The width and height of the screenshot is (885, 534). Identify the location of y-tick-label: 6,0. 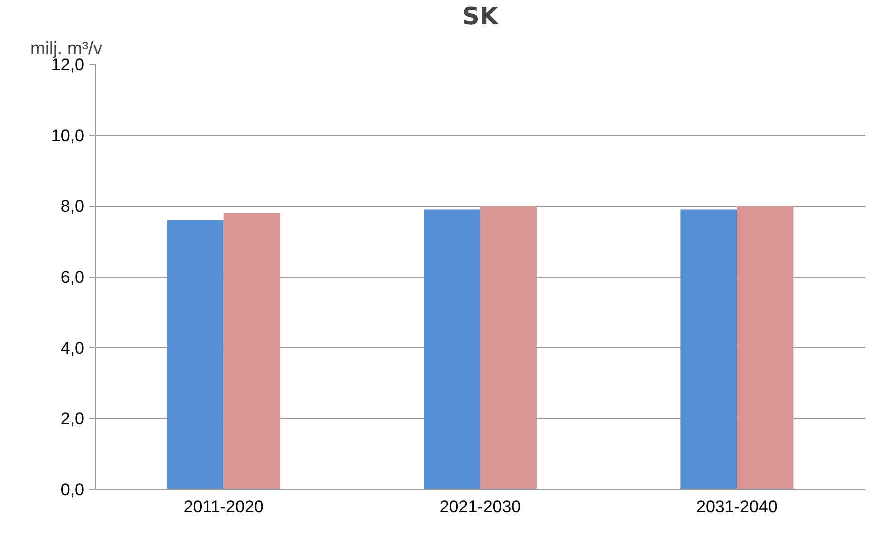
(72, 277).